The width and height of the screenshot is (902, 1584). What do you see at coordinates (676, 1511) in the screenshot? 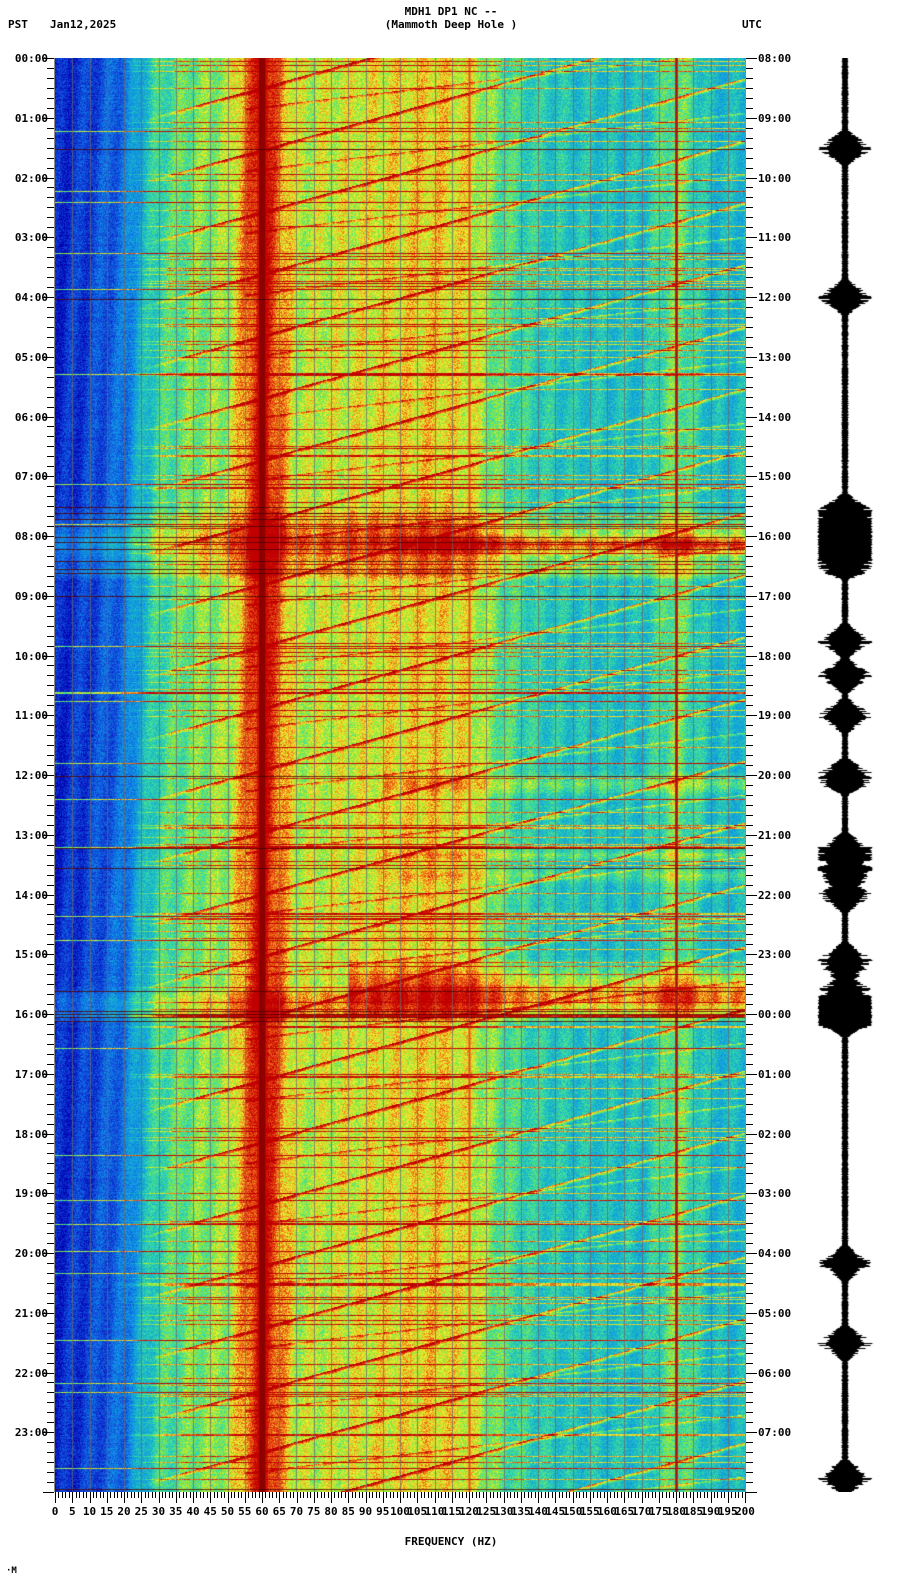
I see `frequency-tick-label: 180` at bounding box center [676, 1511].